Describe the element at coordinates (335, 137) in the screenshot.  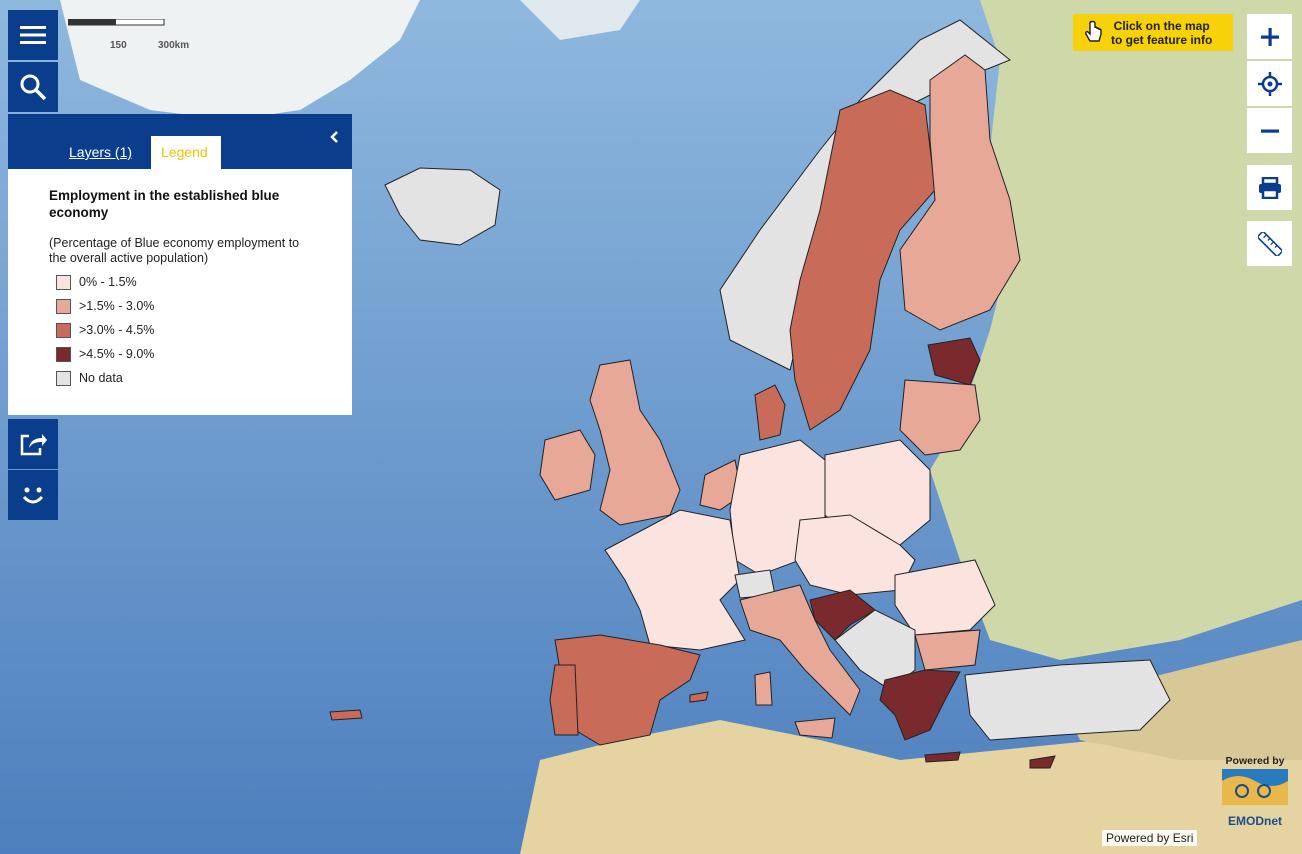
I see `collapse-icon` at that location.